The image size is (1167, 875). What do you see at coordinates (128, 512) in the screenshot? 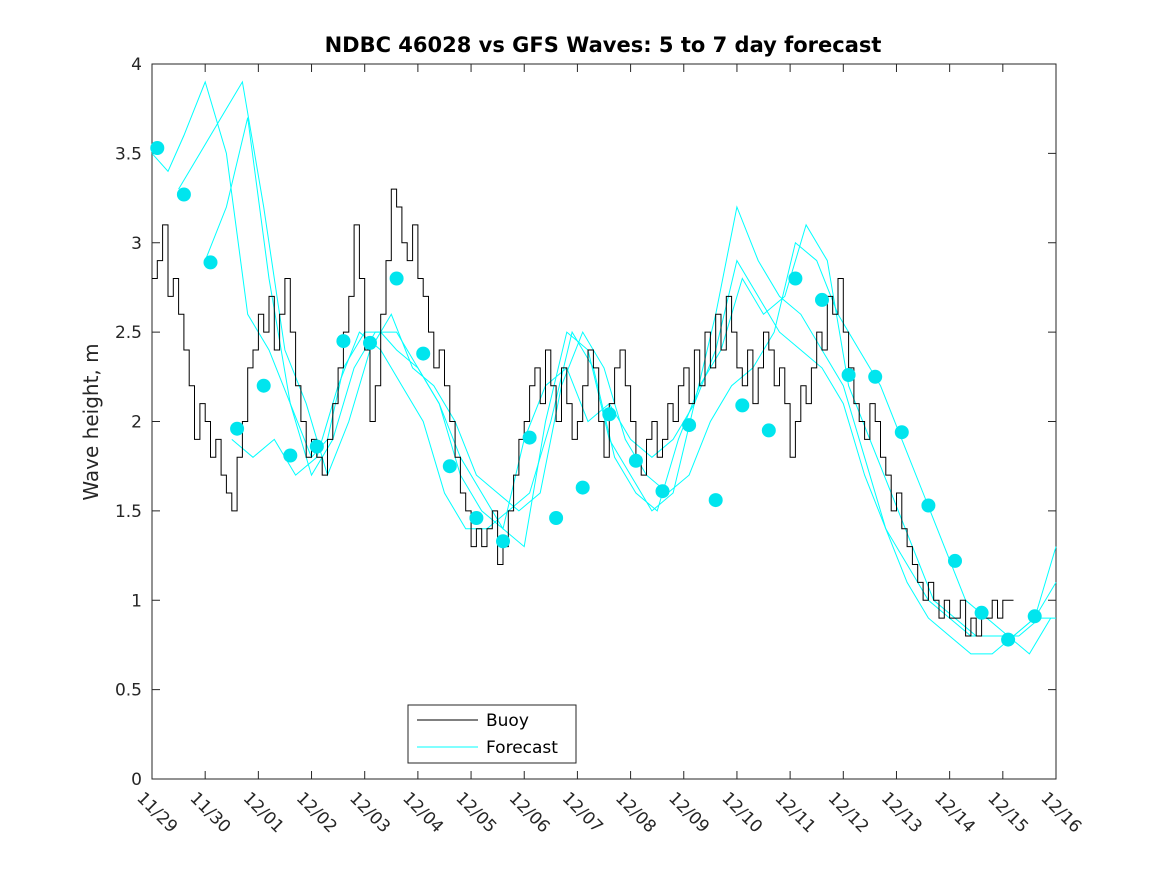
I see `y-tick-label: 1.5` at bounding box center [128, 512].